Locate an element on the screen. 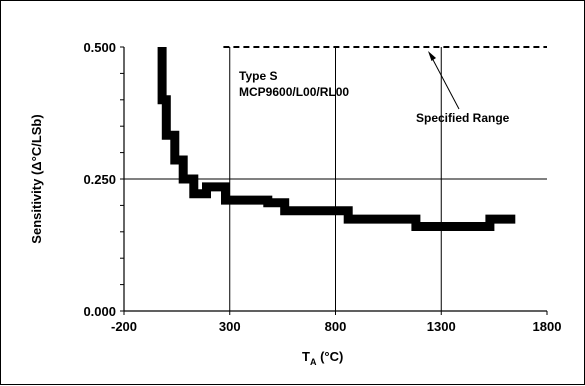 This screenshot has height=386, width=585. annotation-specified-range: Specified Range is located at coordinates (463, 118).